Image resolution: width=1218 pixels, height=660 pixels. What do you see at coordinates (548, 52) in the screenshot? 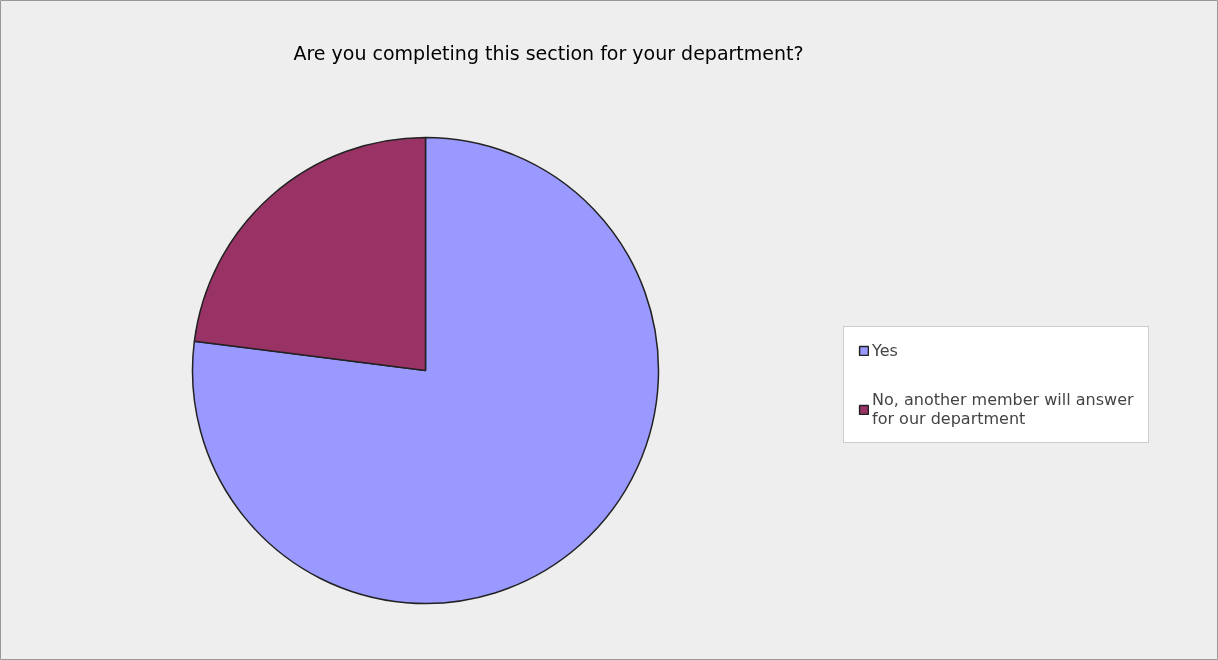
I see `chart-title: Are you completing this section for your department?` at bounding box center [548, 52].